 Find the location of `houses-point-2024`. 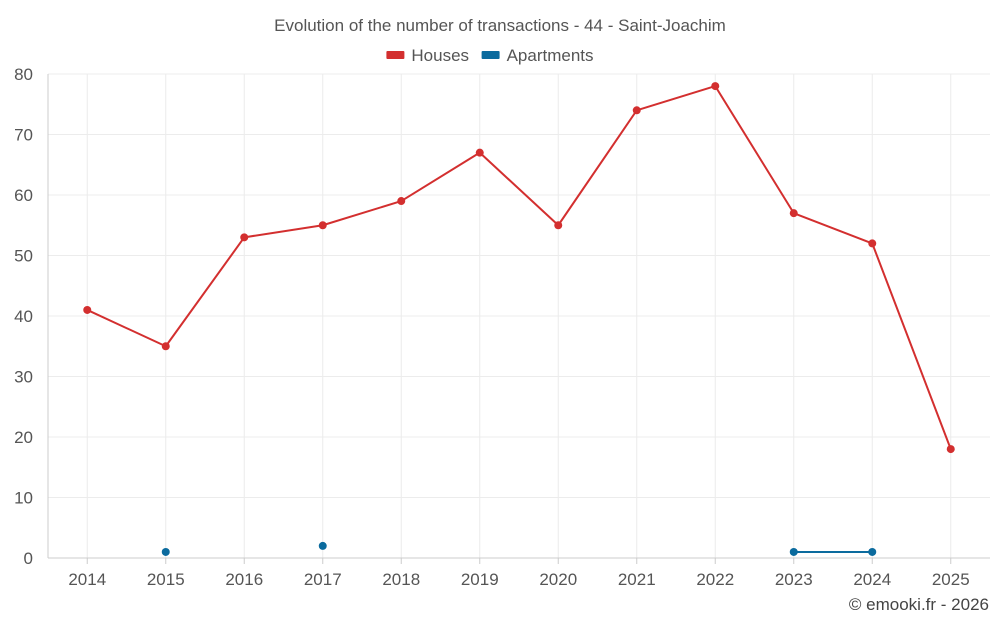

houses-point-2024 is located at coordinates (872, 243).